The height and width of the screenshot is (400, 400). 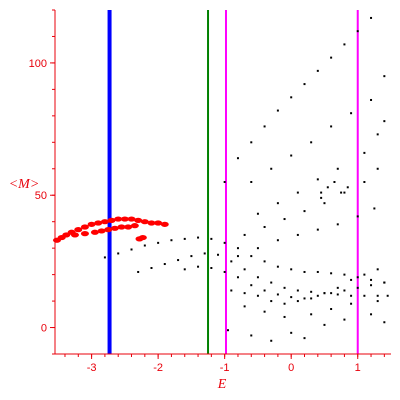 What do you see at coordinates (44, 329) in the screenshot?
I see `y-tick-label-0: 0` at bounding box center [44, 329].